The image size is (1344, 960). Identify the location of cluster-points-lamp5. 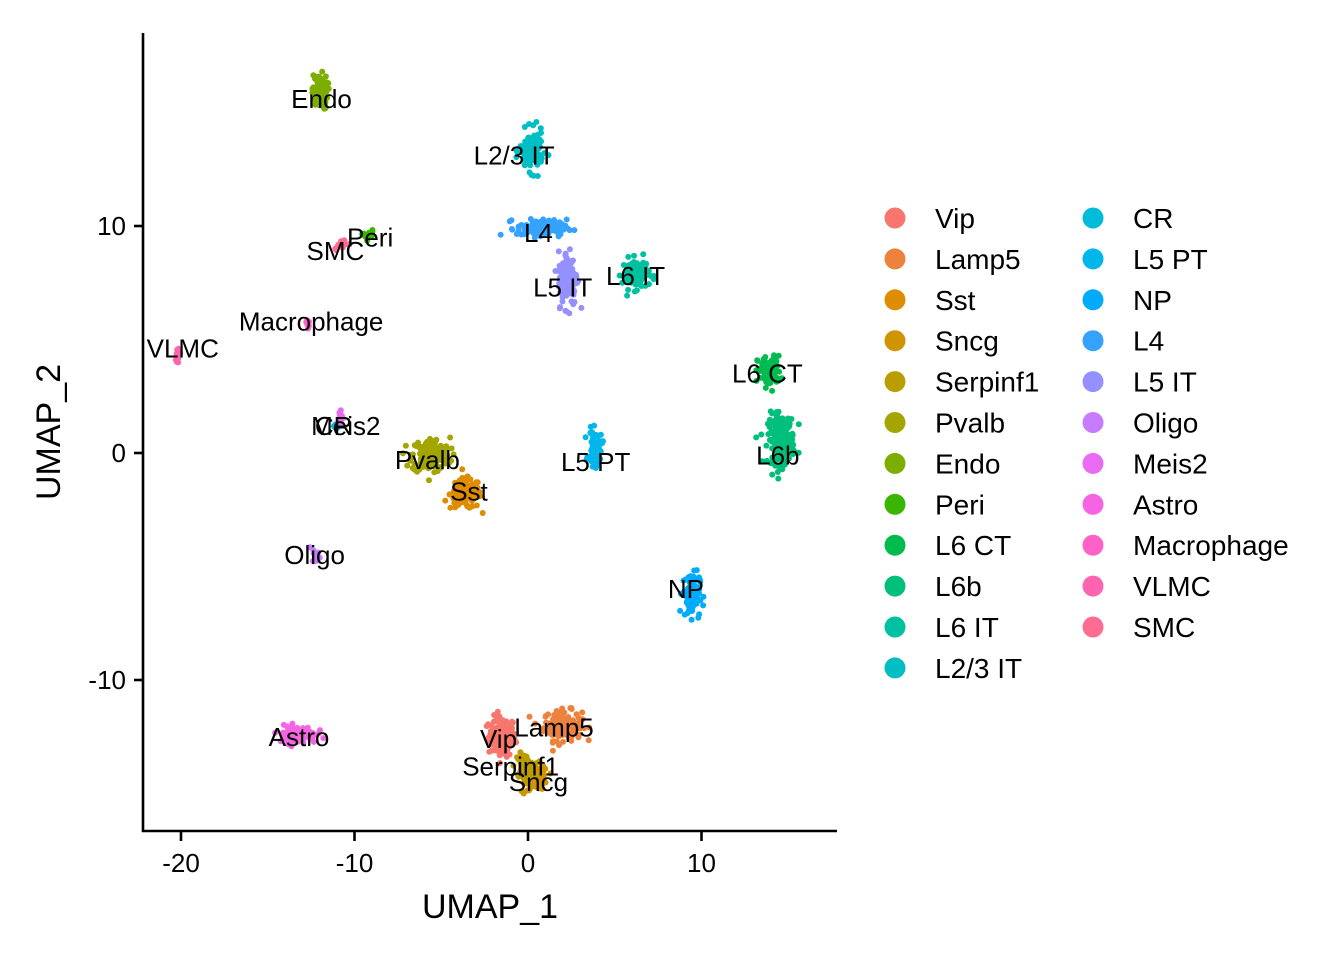
(559, 729).